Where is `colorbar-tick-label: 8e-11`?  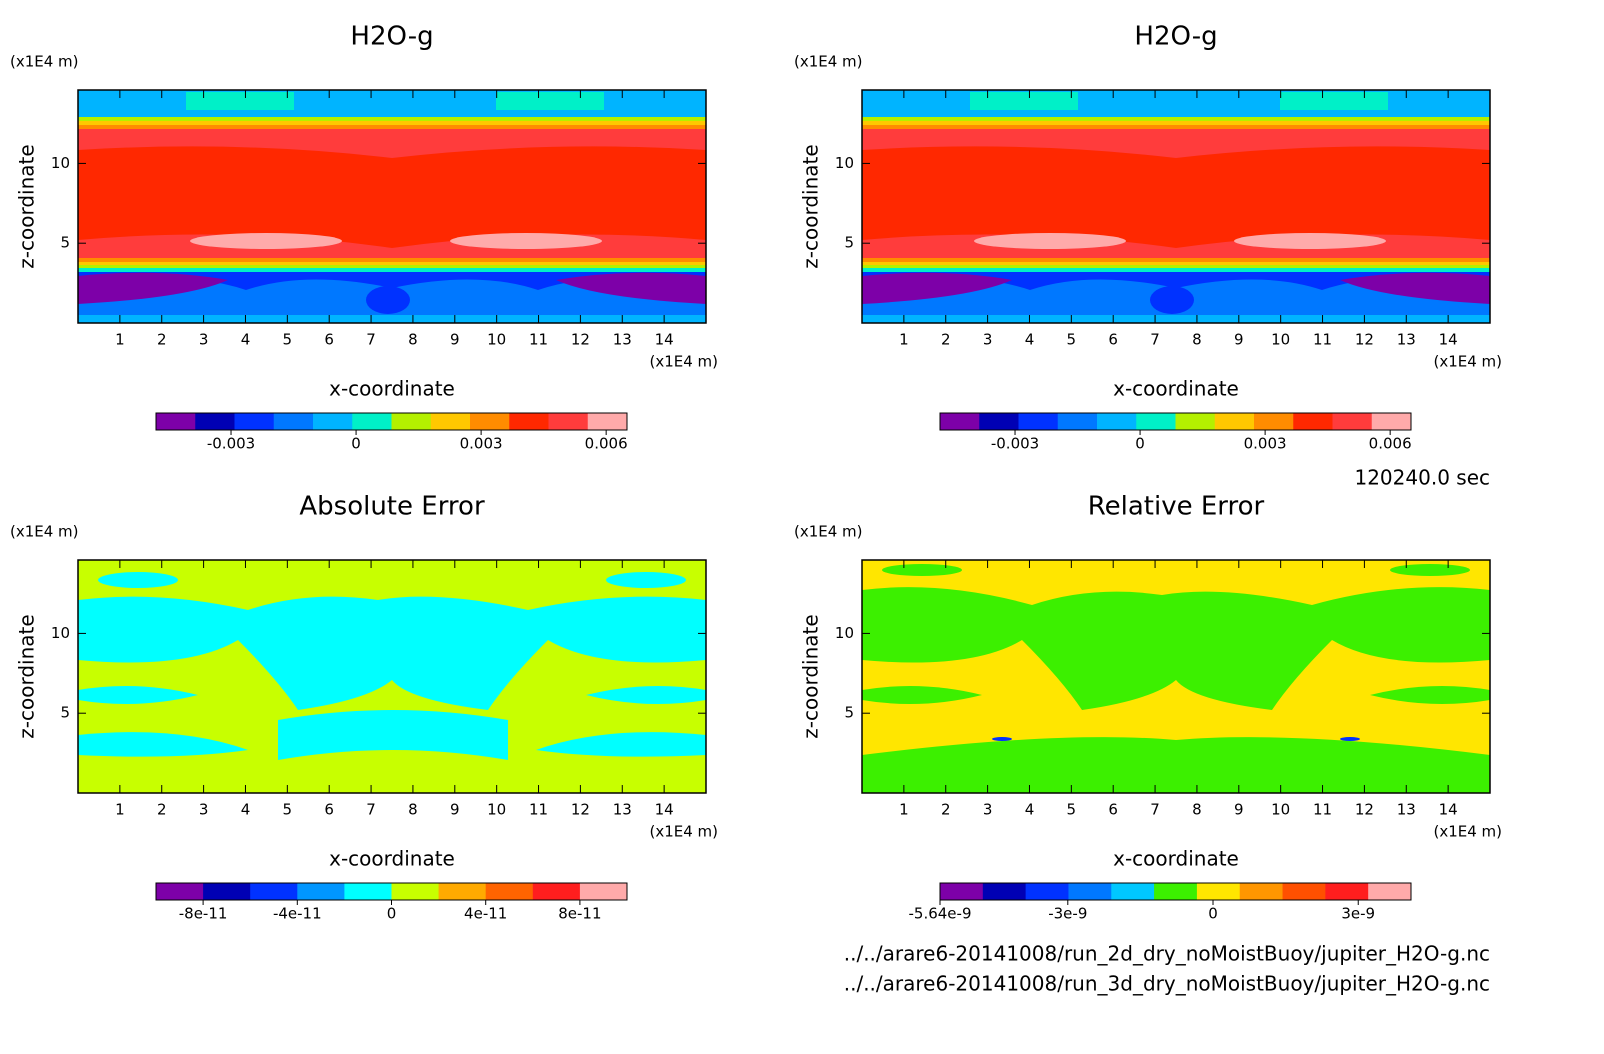 colorbar-tick-label: 8e-11 is located at coordinates (579, 914).